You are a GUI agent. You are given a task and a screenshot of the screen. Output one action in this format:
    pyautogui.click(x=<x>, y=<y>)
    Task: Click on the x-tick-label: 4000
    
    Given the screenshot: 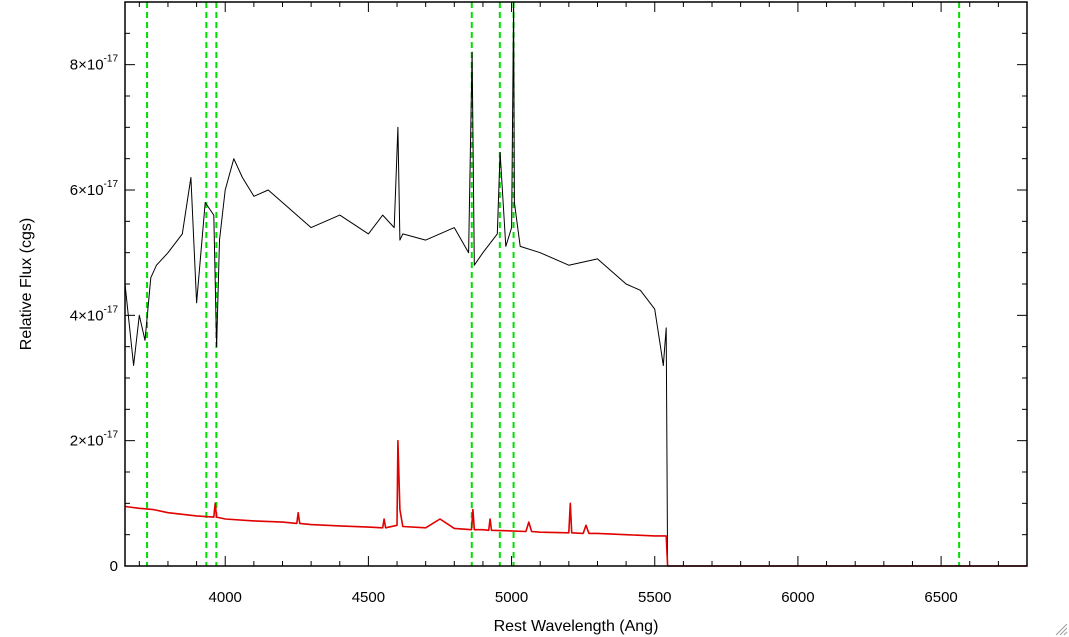 What is the action you would take?
    pyautogui.click(x=225, y=597)
    